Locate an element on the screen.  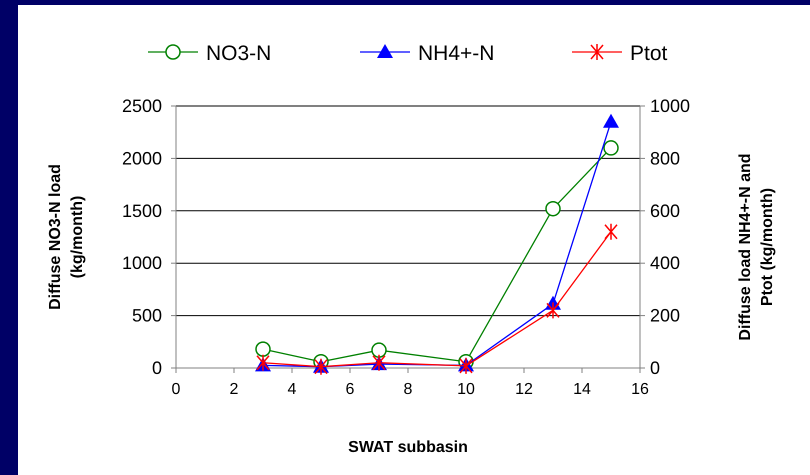
x-axis-title: SWAT subbasin is located at coordinates (408, 447).